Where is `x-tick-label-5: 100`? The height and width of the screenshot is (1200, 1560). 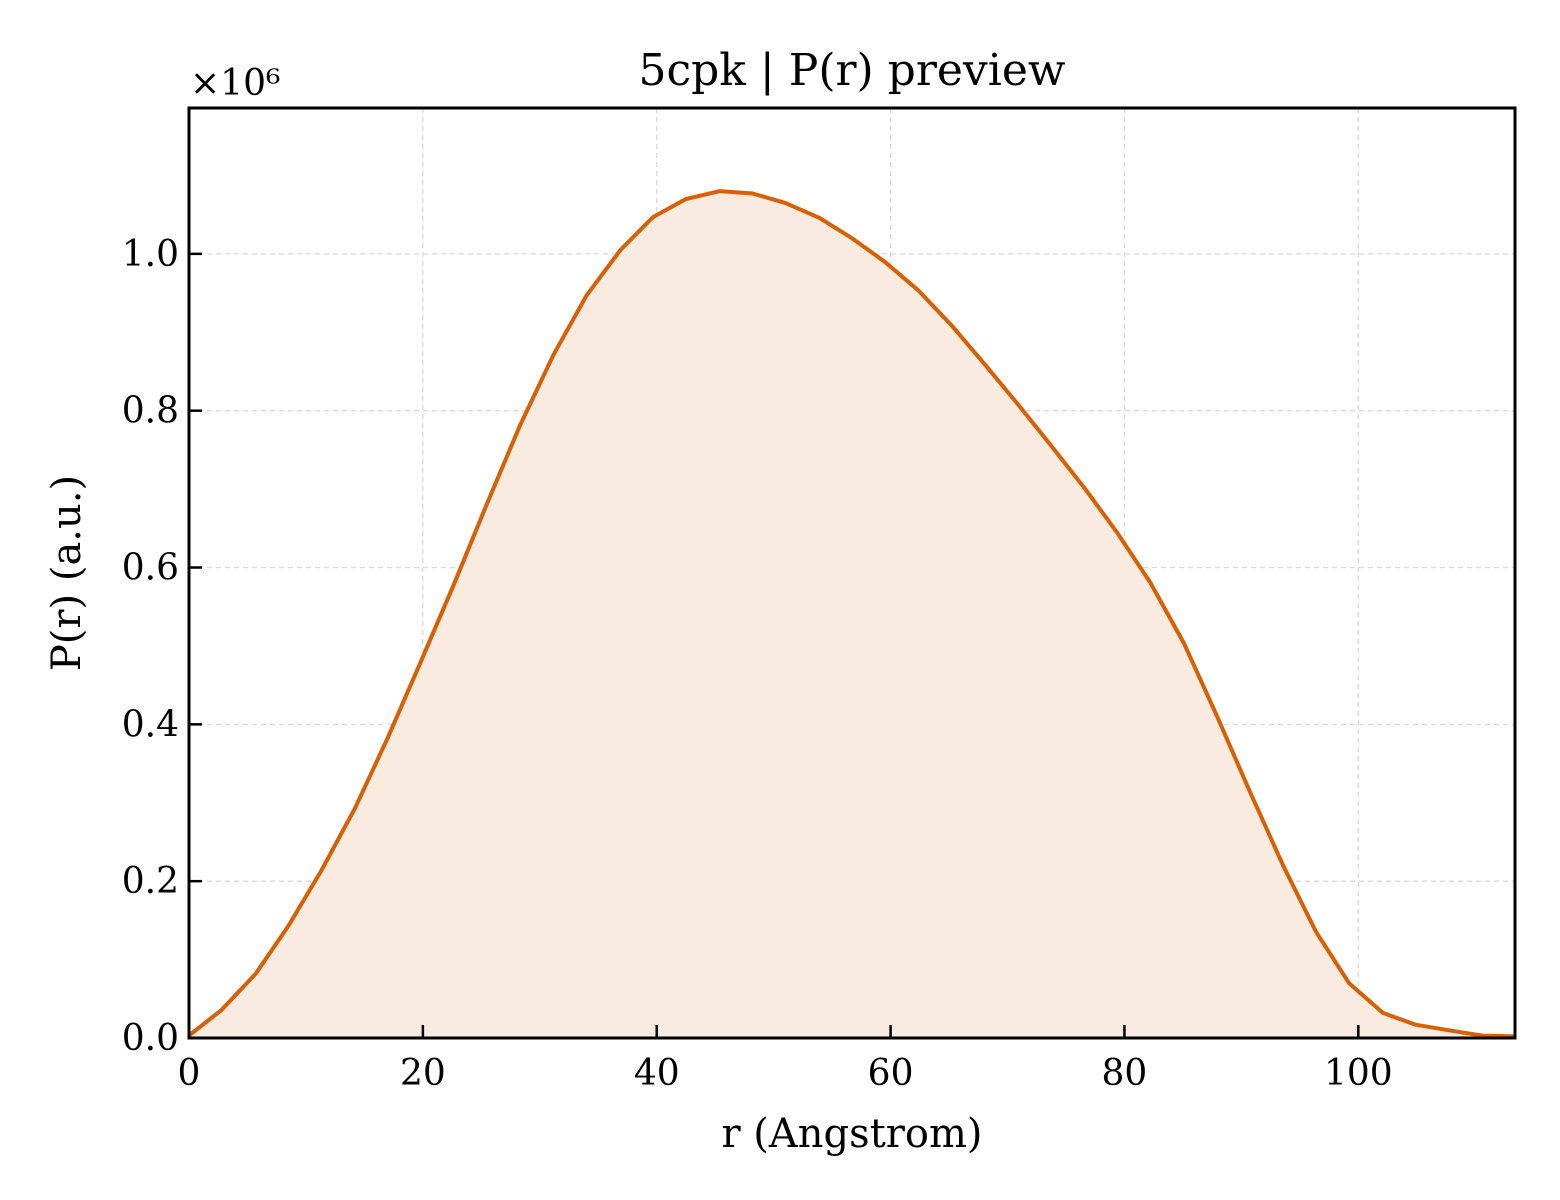 x-tick-label-5: 100 is located at coordinates (1358, 1073).